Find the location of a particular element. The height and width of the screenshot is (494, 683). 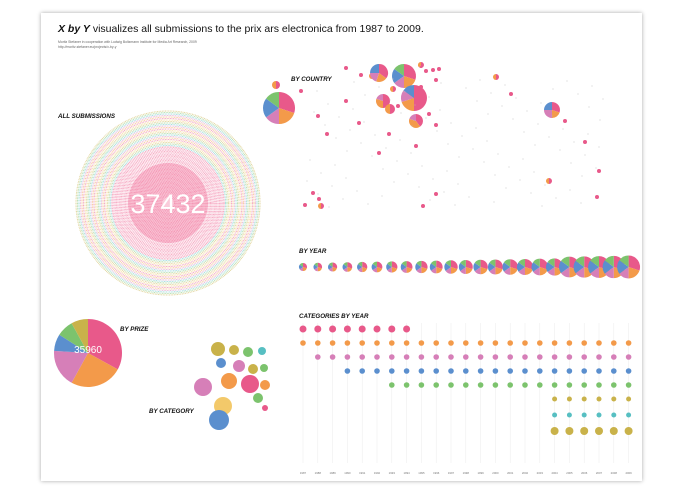

section-all-submissions: ALL SUBMISSIONS is located at coordinates (86, 116).